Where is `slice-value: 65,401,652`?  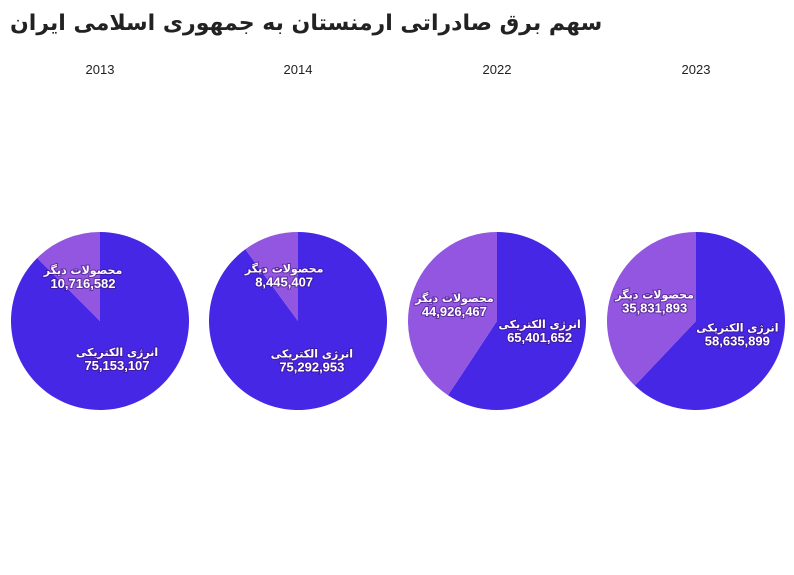 slice-value: 65,401,652 is located at coordinates (539, 337).